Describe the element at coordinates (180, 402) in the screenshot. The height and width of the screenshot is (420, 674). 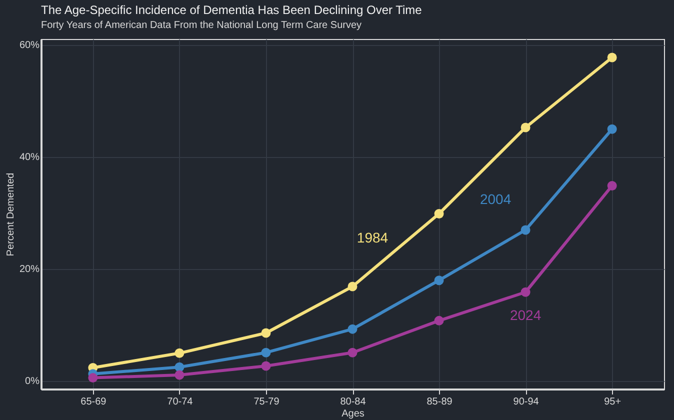
I see `x-tick-label: 70-74` at that location.